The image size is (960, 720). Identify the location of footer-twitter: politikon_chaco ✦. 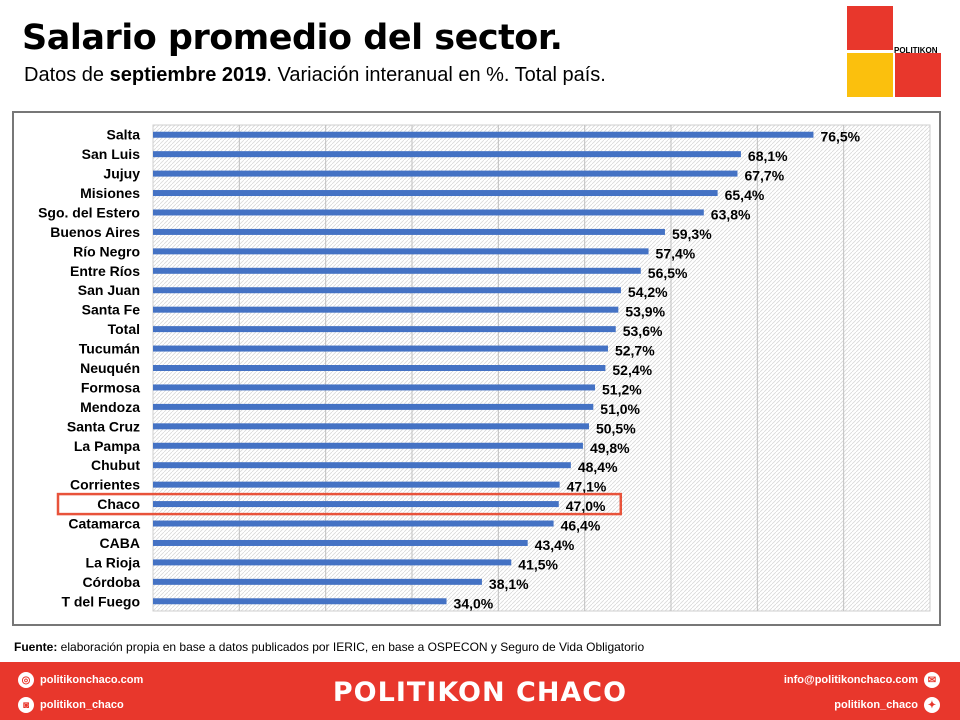
(887, 705).